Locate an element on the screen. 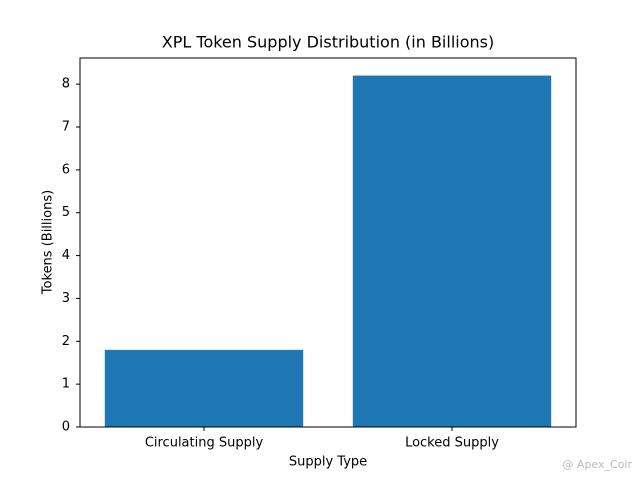 This screenshot has width=640, height=480. x-tick-label: Circulating Supply is located at coordinates (204, 443).